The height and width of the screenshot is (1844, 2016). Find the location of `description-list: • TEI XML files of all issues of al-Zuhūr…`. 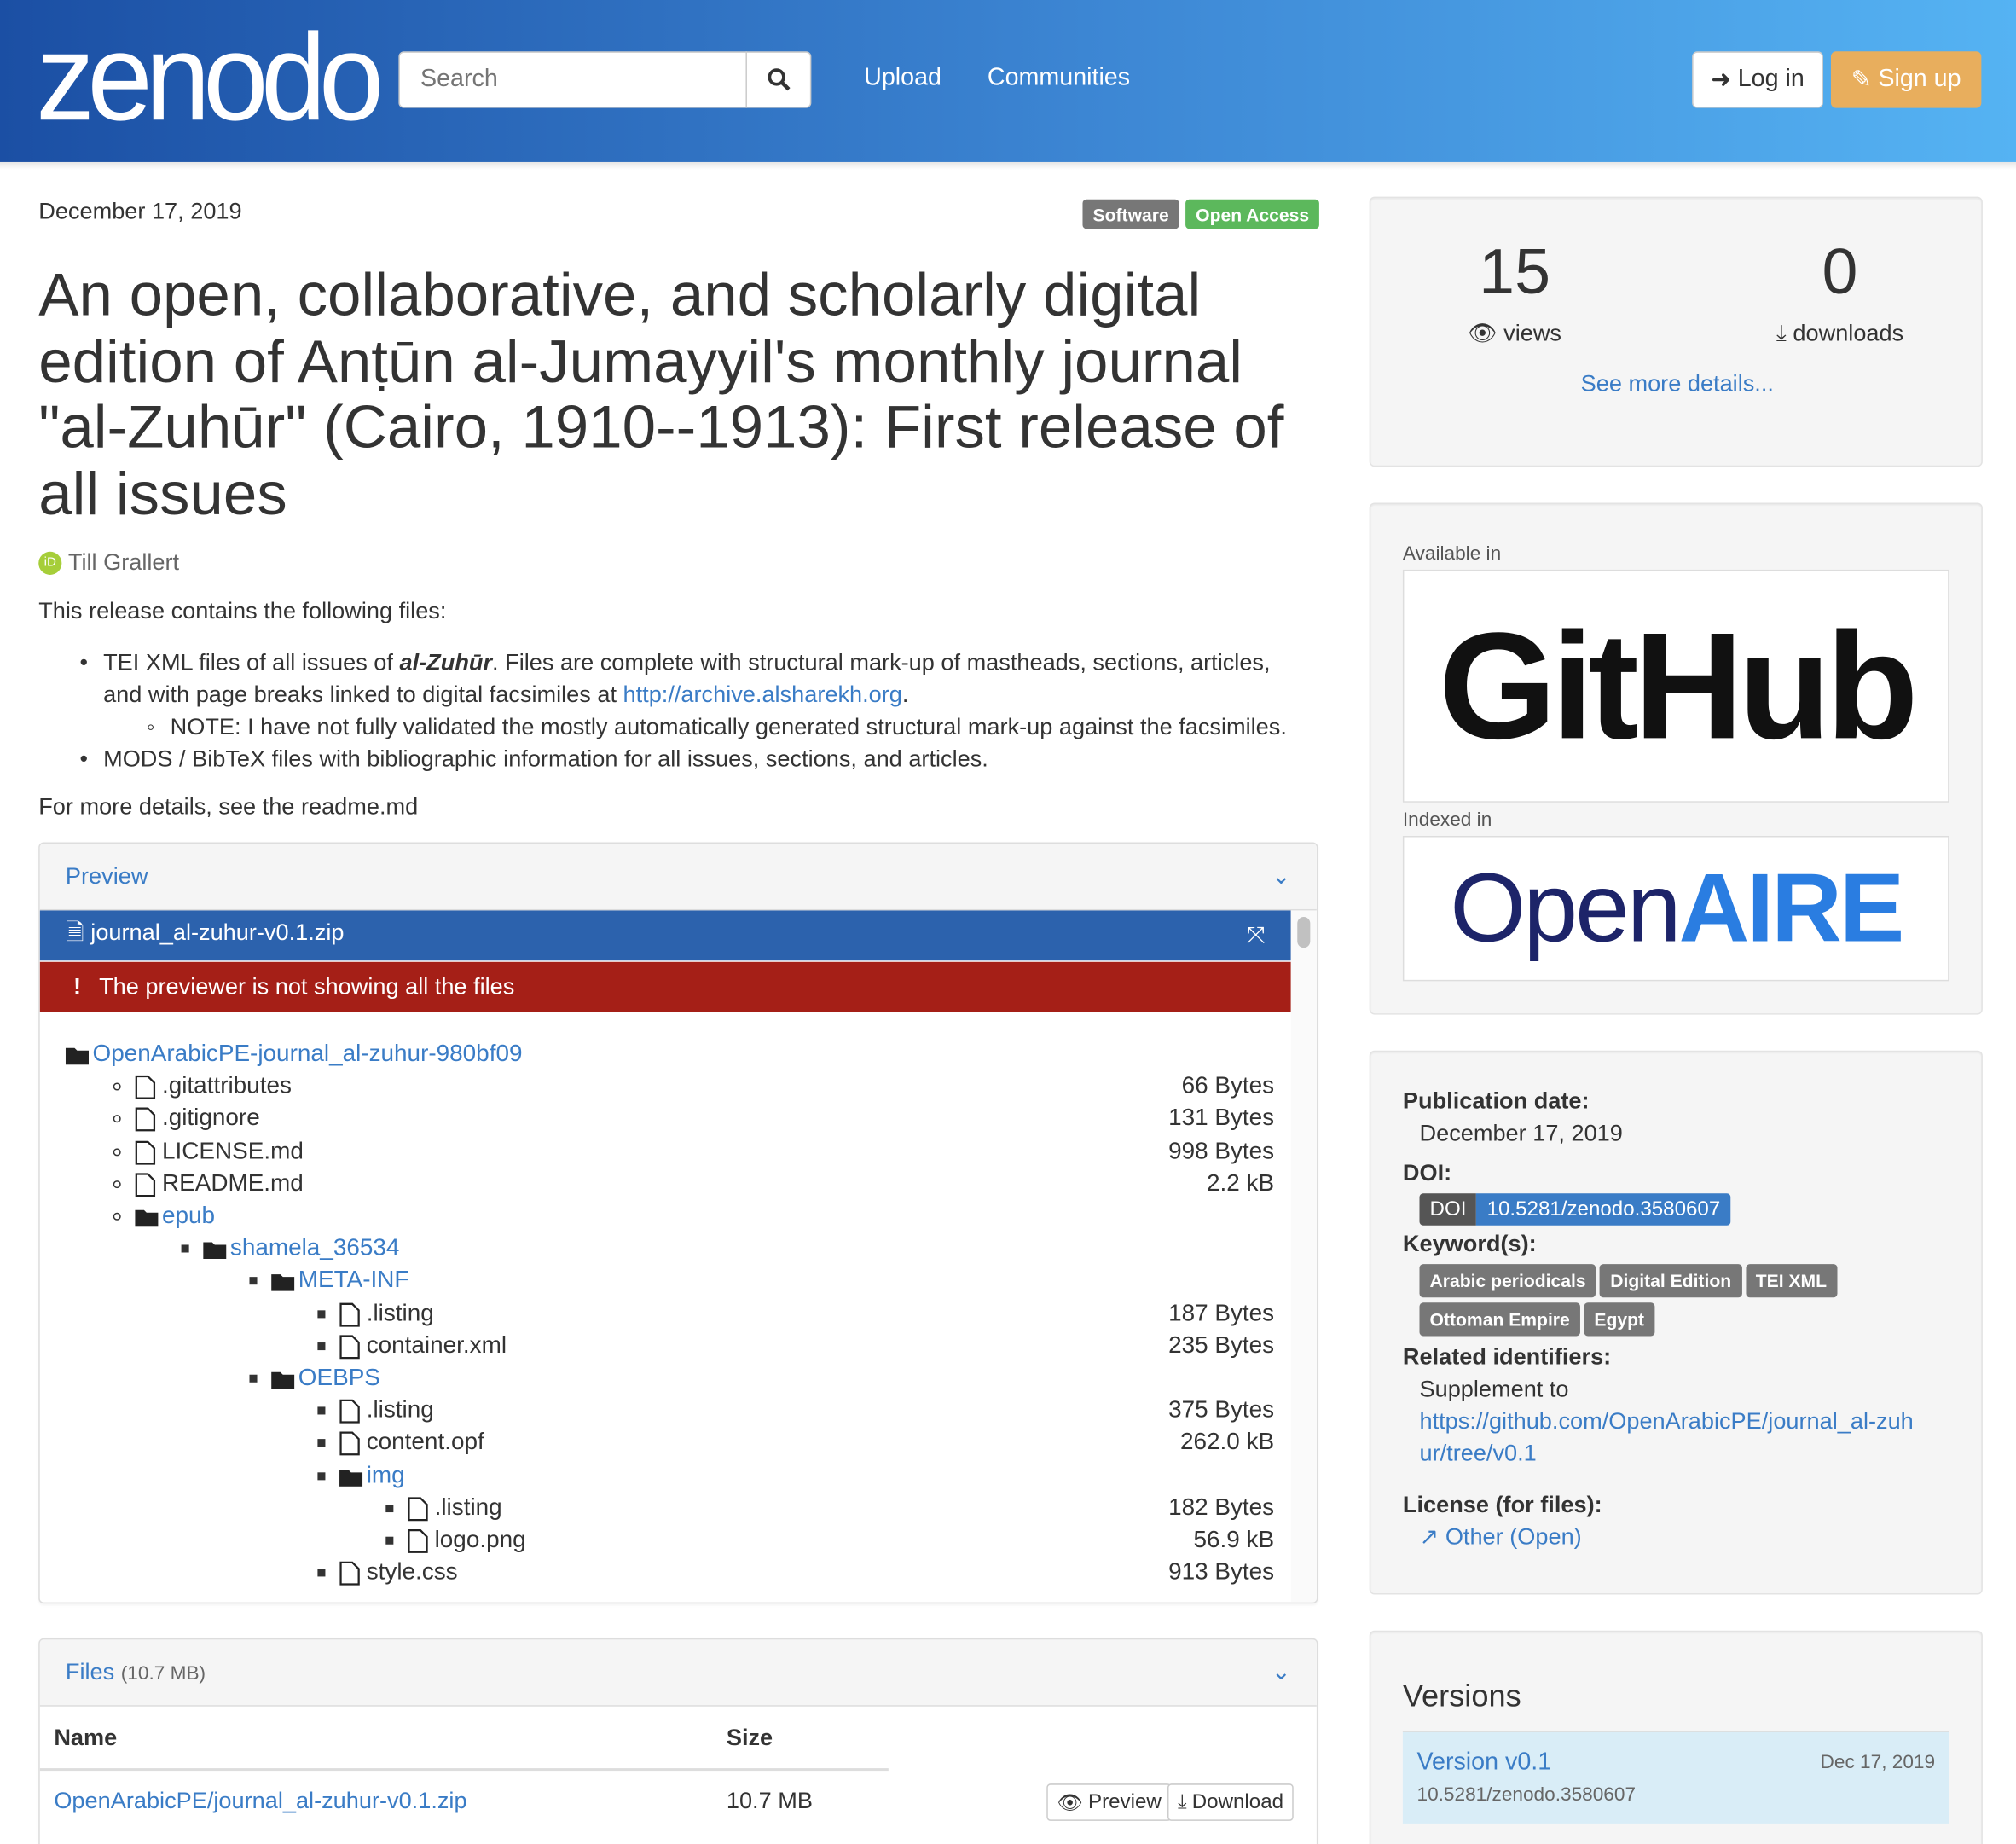

description-list: • TEI XML files of all issues of al-Zuhūr… is located at coordinates (690, 711).